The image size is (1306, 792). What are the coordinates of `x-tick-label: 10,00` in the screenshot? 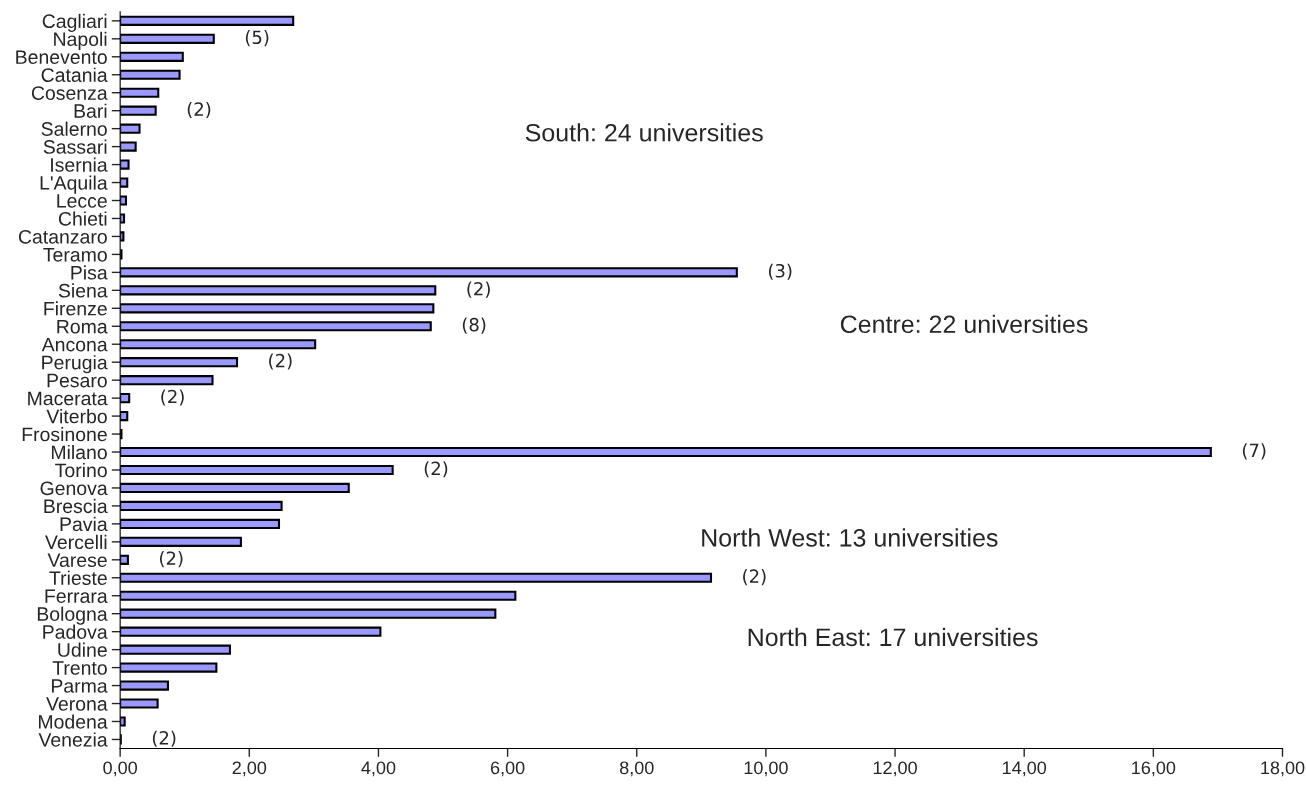 It's located at (766, 769).